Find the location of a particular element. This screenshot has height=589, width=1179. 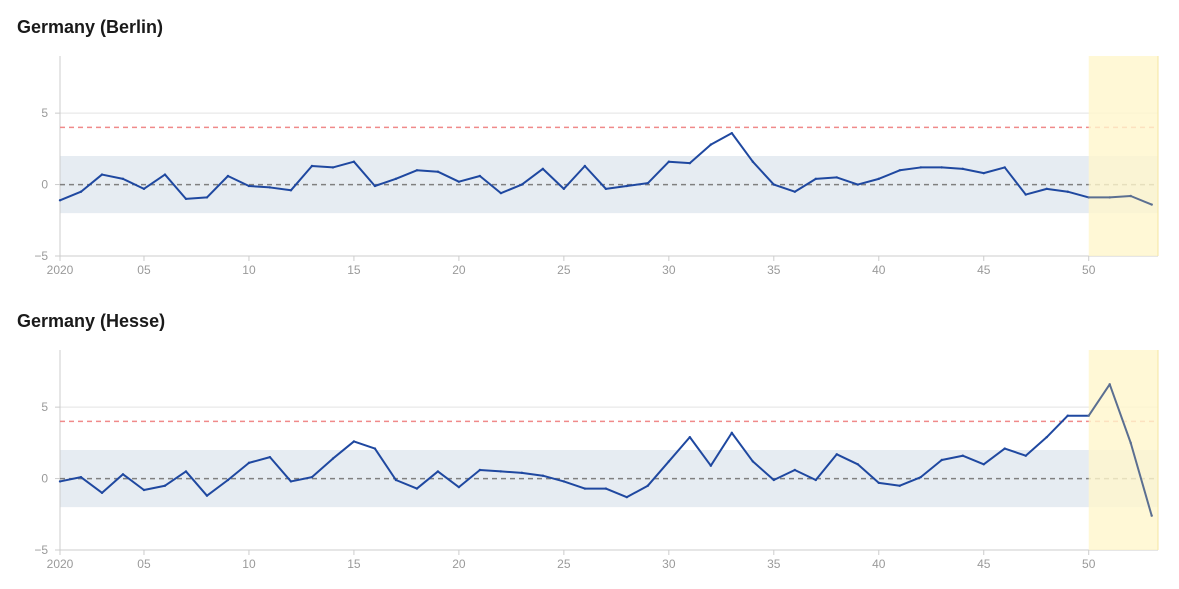

series-line-forecast is located at coordinates (1120, 200).